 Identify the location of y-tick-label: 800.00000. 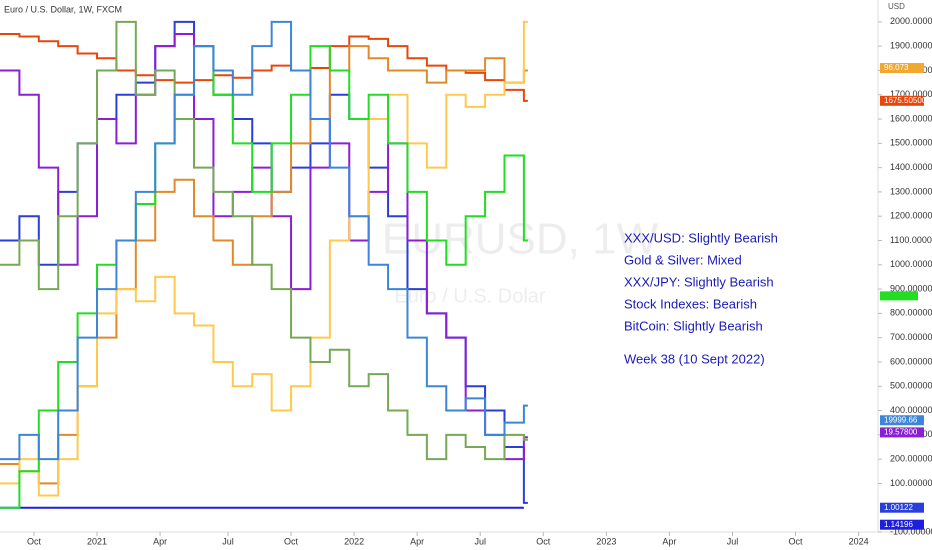
(911, 313).